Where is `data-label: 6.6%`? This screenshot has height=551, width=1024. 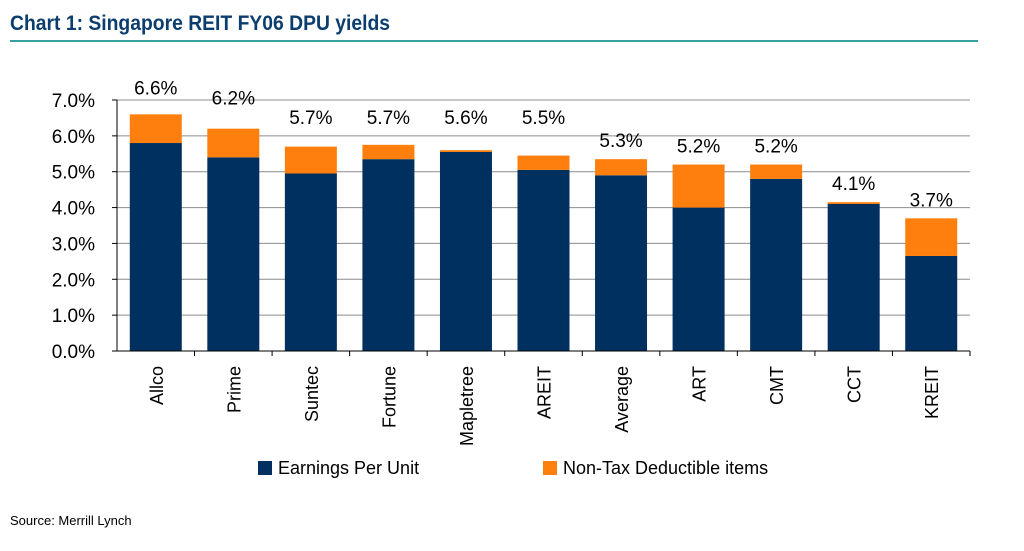
data-label: 6.6% is located at coordinates (155, 88).